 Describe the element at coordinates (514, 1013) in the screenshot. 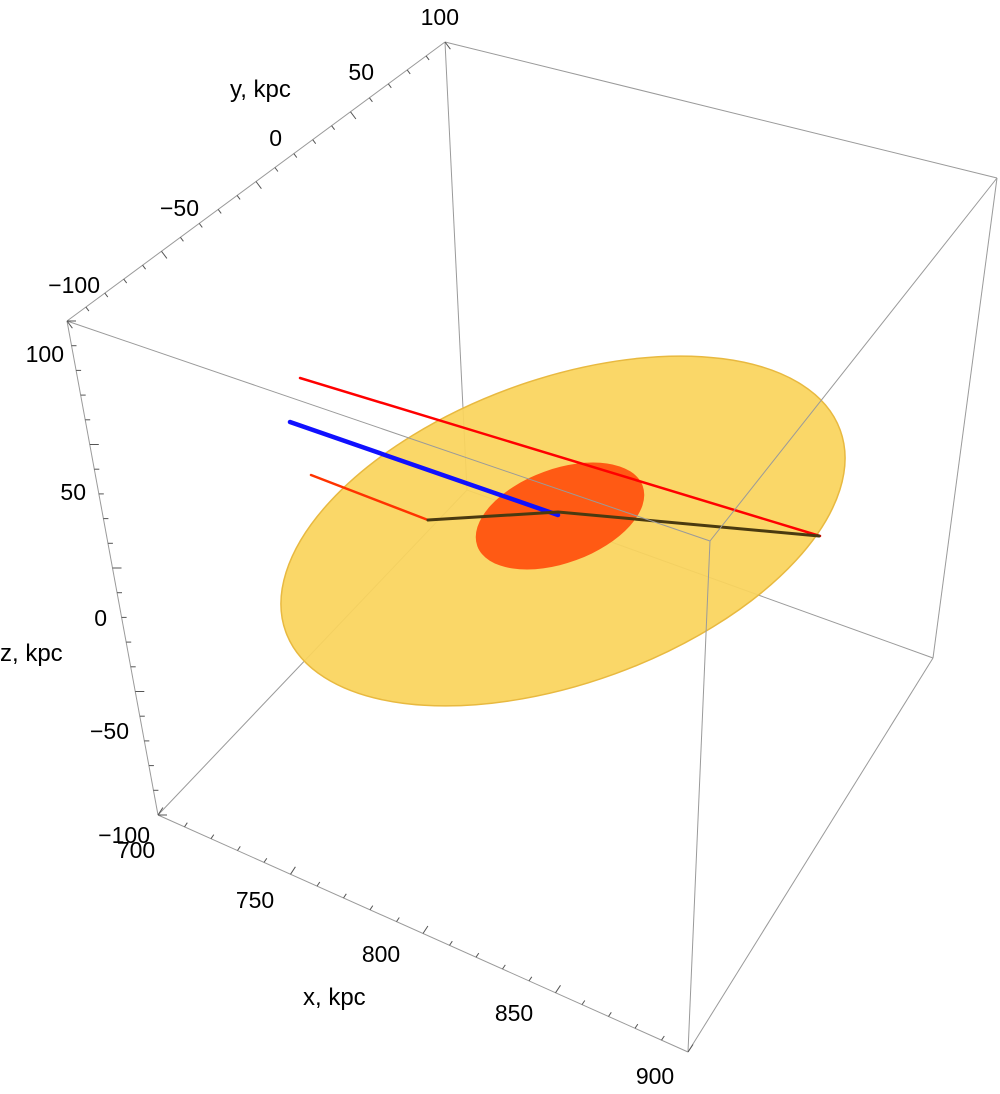

I see `x-tick-label: 850` at that location.